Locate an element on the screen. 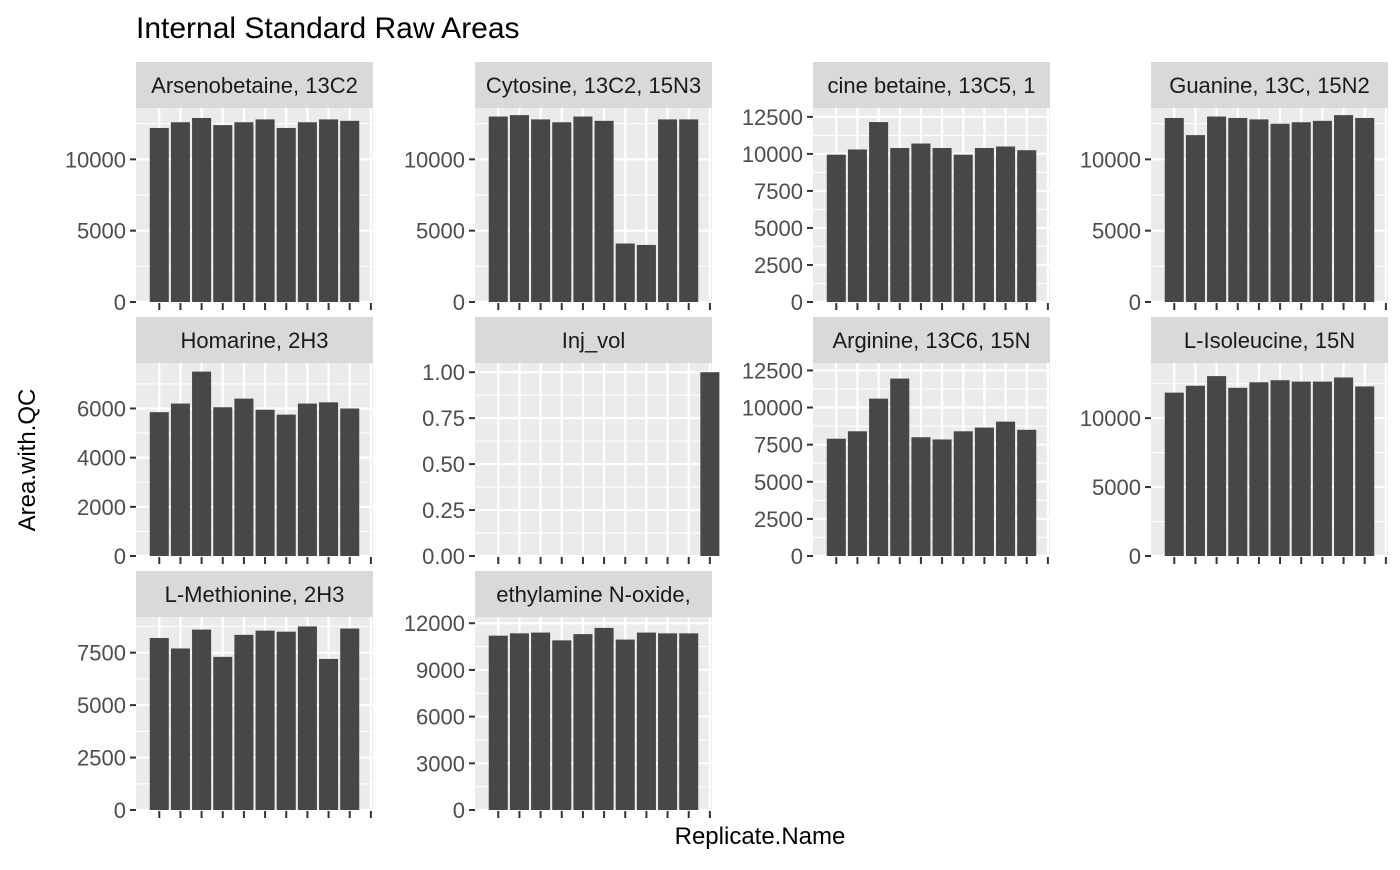 The height and width of the screenshot is (870, 1400). facet-panel: 0 5000 10000 Guanine, 13C, 15N2 is located at coordinates (1234, 188).